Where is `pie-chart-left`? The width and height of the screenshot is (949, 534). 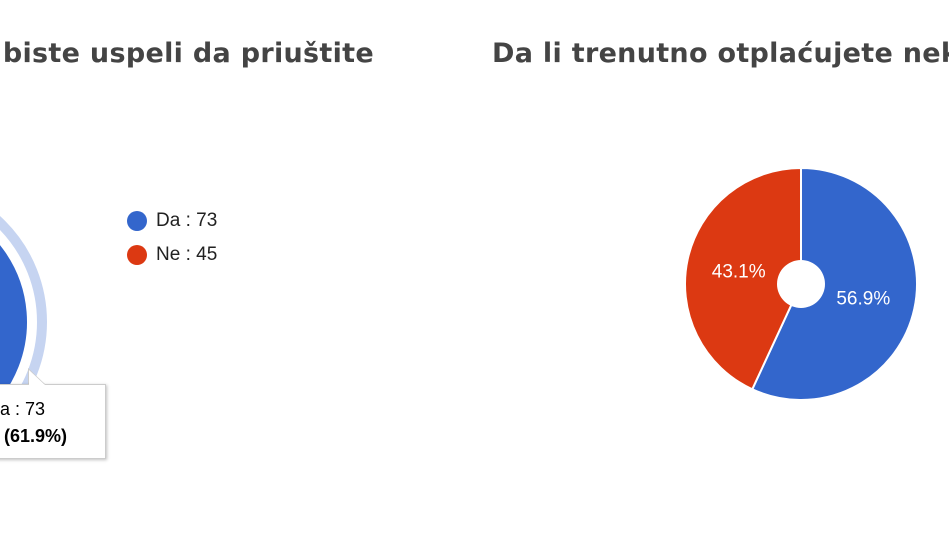
pie-chart-left is located at coordinates (23, 322).